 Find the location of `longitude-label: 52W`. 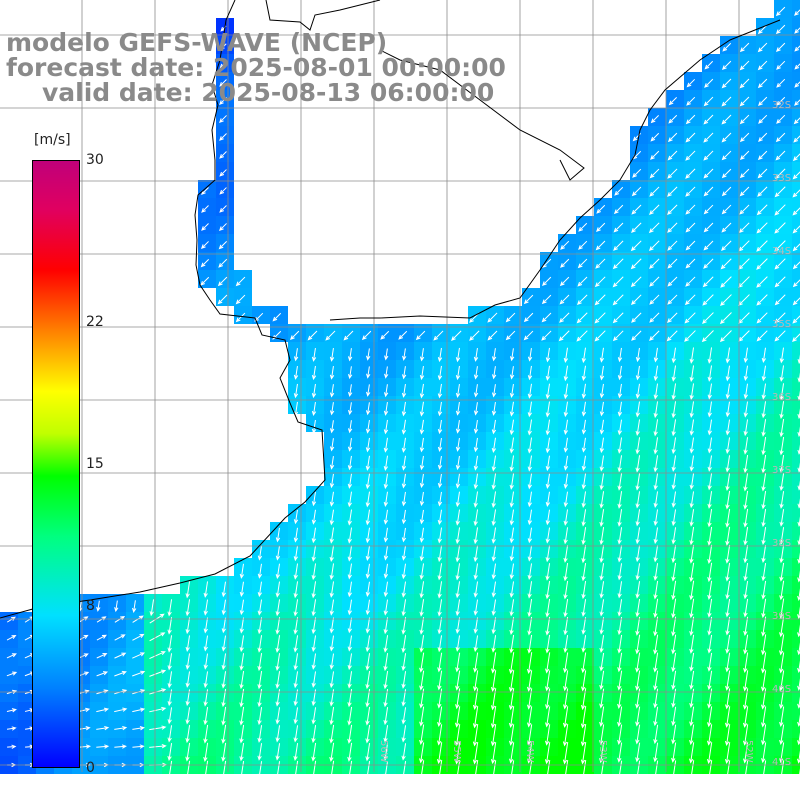

longitude-label: 52W is located at coordinates (748, 751).